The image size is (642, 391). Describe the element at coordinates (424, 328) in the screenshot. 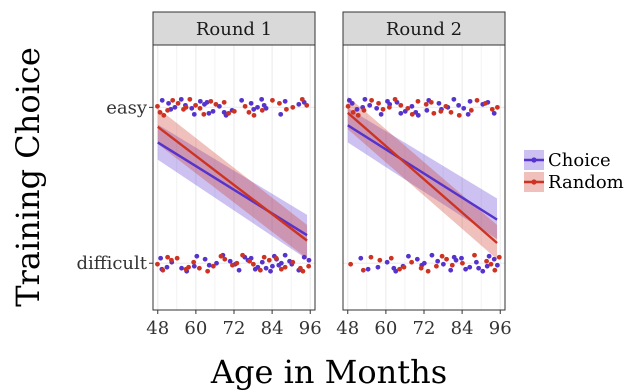

I see `x-tick-label: 72` at that location.